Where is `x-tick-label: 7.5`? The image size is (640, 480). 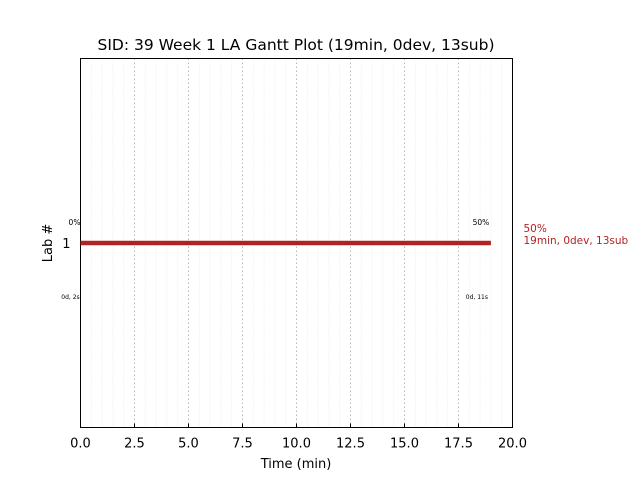
x-tick-label: 7.5 is located at coordinates (242, 444).